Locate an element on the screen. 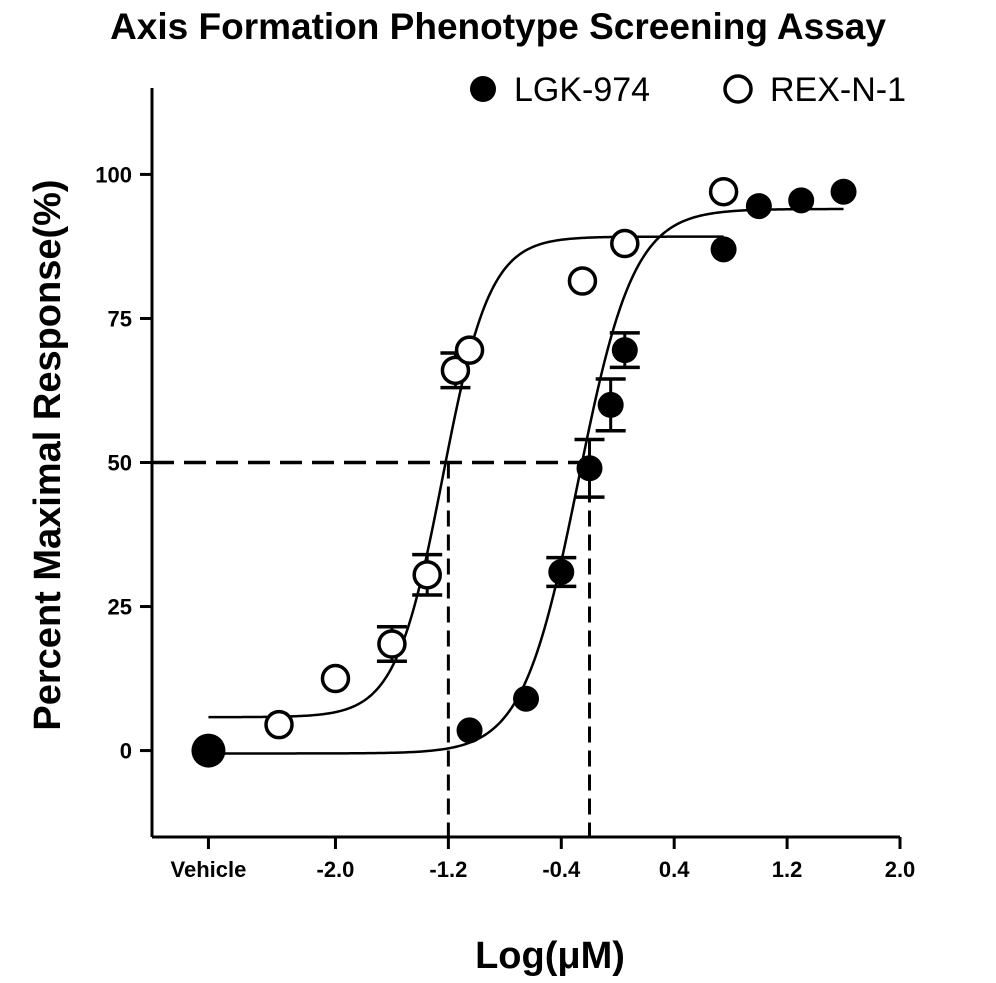 This screenshot has width=996, height=983. y-tick-label: 0 is located at coordinates (126, 751).